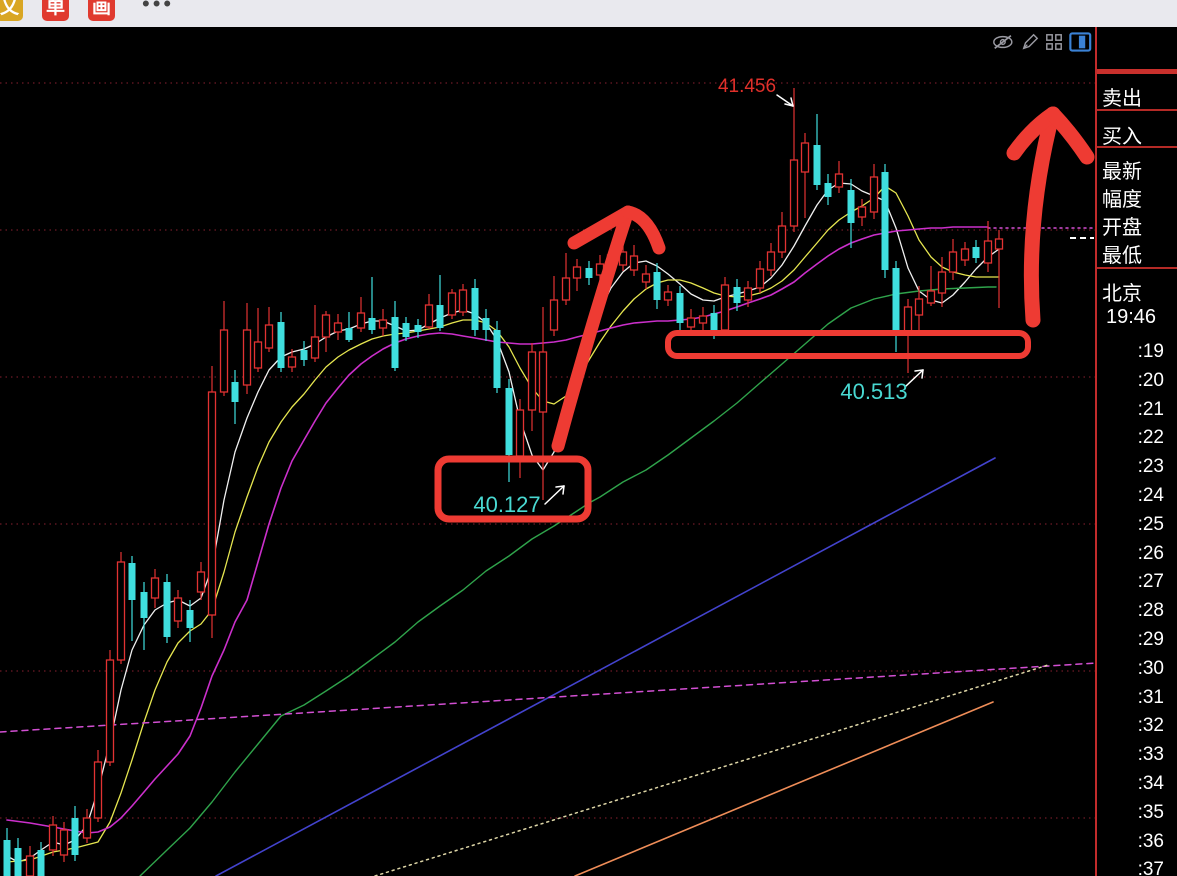  Describe the element at coordinates (1096, 451) in the screenshot. I see `panel-separator` at that location.